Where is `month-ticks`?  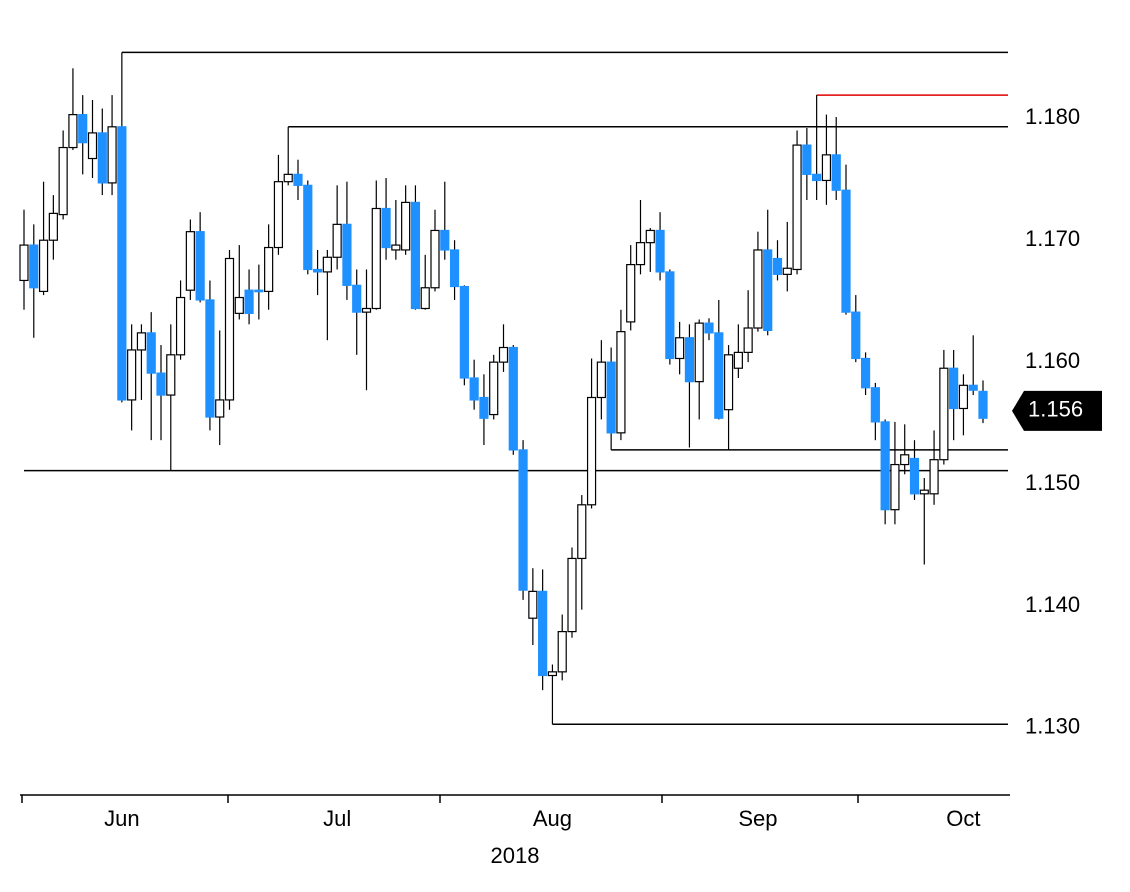 month-ticks is located at coordinates (440, 799).